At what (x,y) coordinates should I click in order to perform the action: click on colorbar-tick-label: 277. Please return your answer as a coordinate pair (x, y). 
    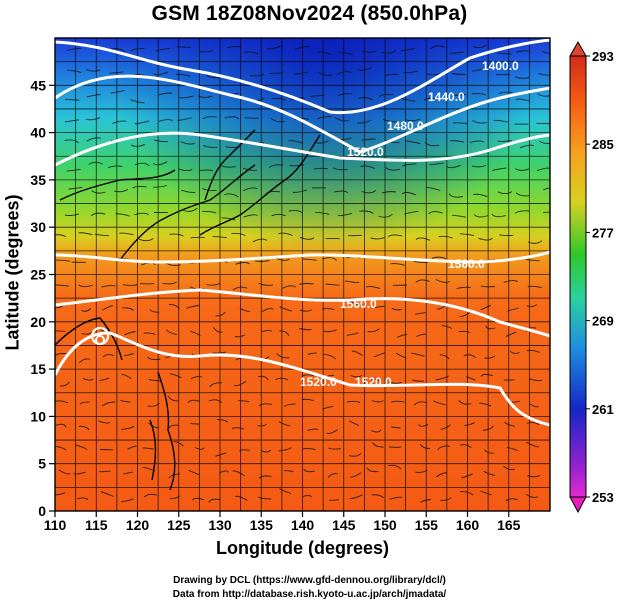
    Looking at the image, I should click on (603, 232).